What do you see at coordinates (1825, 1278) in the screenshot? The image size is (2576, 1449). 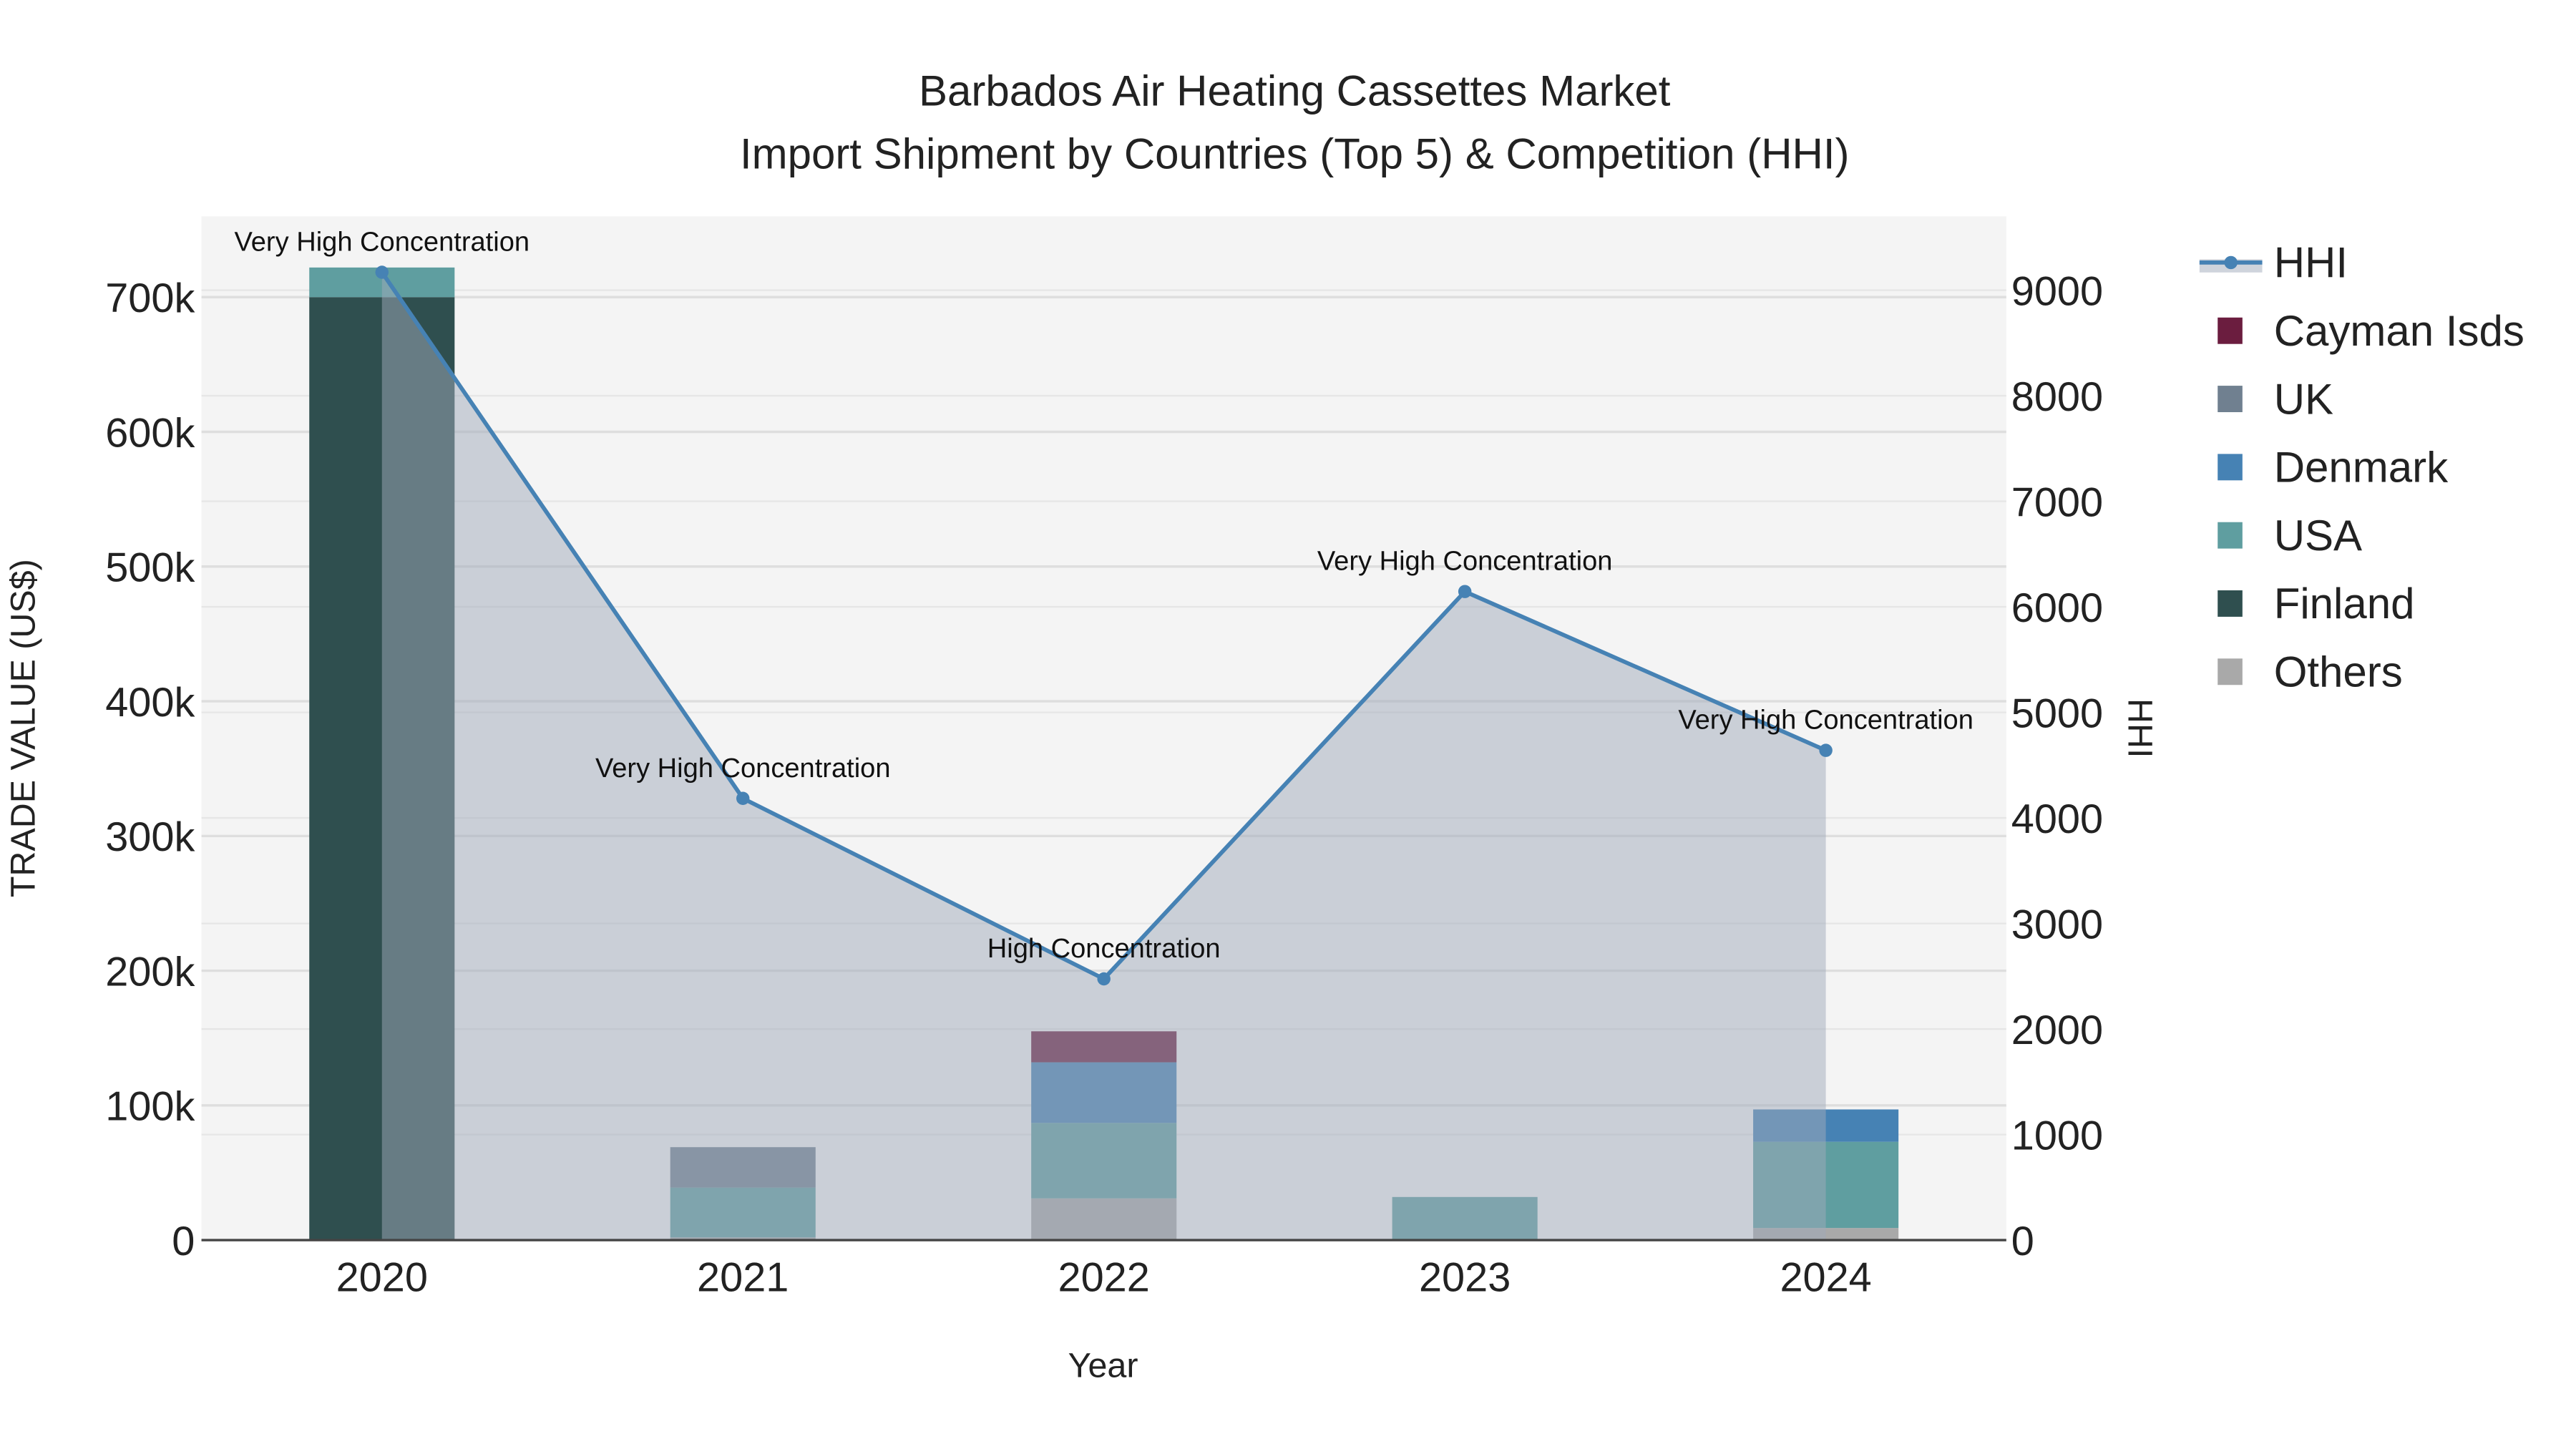 I see `x-tick-label: 2024` at bounding box center [1825, 1278].